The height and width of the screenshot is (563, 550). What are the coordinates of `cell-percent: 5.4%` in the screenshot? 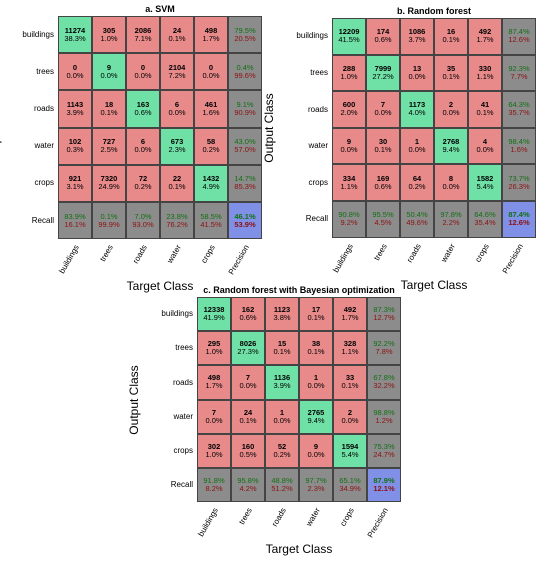 It's located at (350, 454).